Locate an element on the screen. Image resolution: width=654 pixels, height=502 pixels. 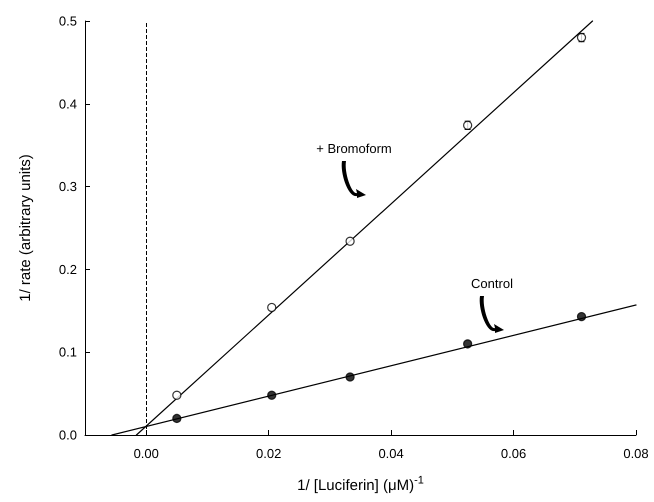
y-axis-title: 1/ rate (arbitrary units) is located at coordinates (25, 228).